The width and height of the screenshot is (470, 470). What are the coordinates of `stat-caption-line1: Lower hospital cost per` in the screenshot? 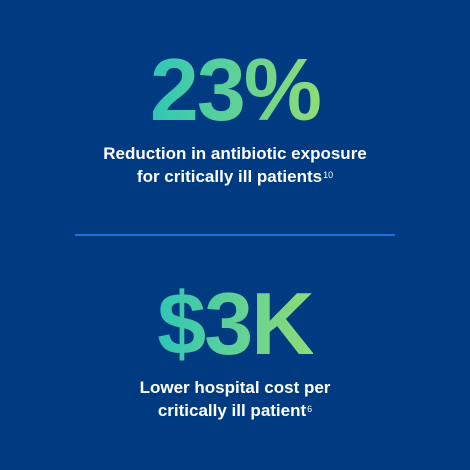 It's located at (235, 387).